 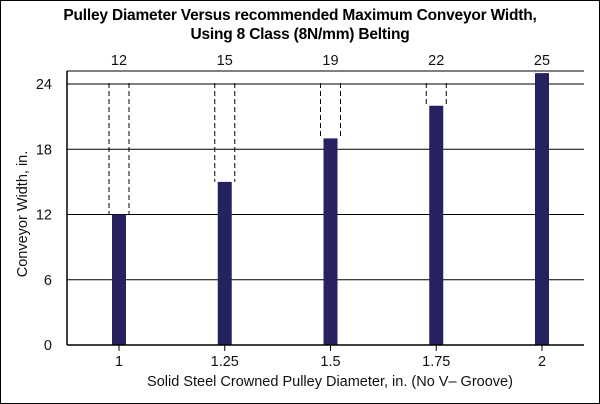 What do you see at coordinates (225, 61) in the screenshot?
I see `value-label: 15` at bounding box center [225, 61].